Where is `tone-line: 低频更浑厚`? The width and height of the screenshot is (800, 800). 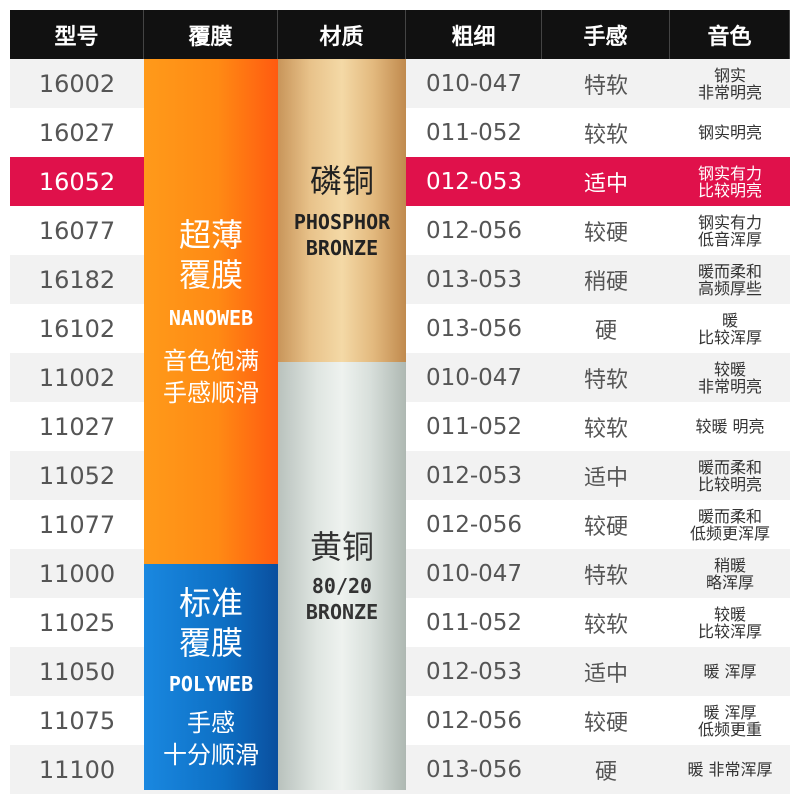
tone-line: 低频更浑厚 is located at coordinates (729, 533).